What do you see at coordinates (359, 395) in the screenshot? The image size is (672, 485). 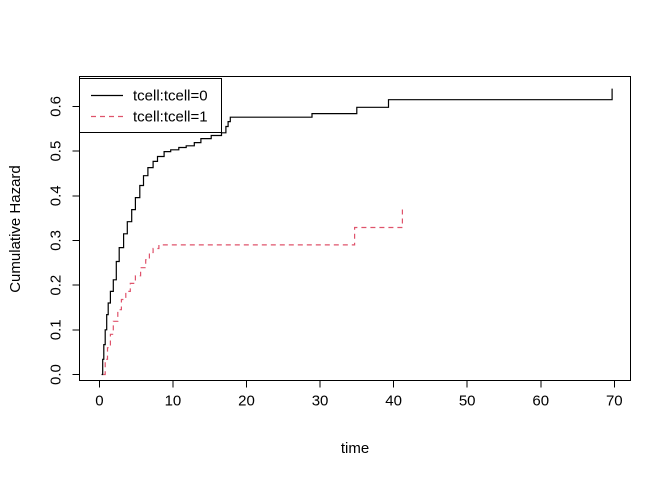 I see `x-axis-ticks: 0 10 20 30 40 50 60 70` at bounding box center [359, 395].